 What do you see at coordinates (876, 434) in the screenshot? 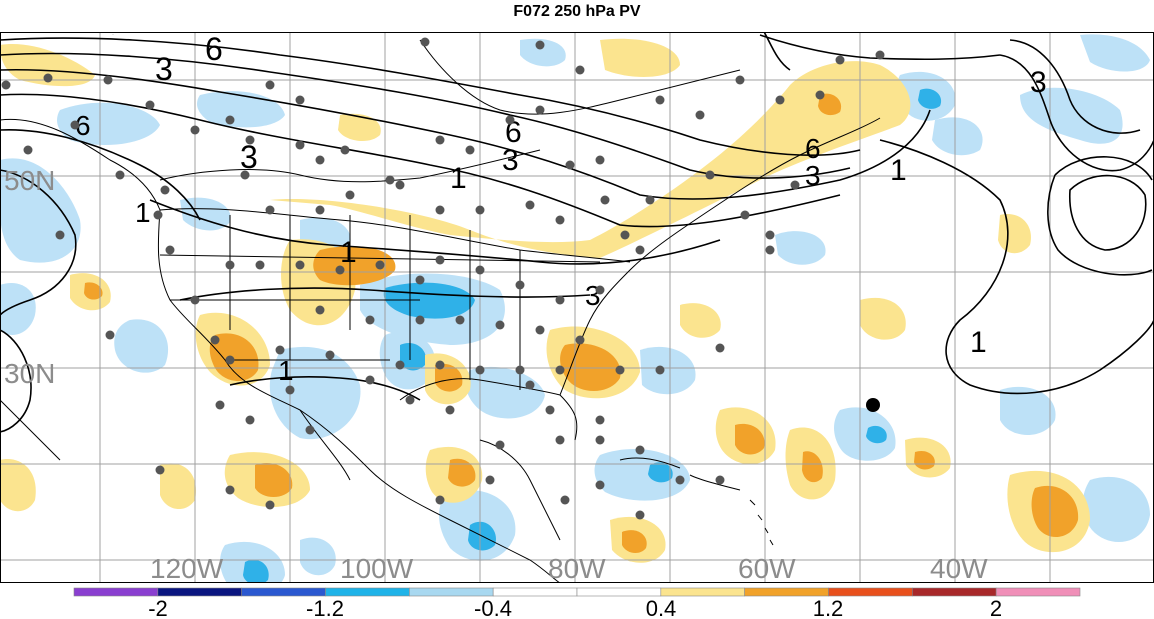
I see `neg-anomaly-core` at bounding box center [876, 434].